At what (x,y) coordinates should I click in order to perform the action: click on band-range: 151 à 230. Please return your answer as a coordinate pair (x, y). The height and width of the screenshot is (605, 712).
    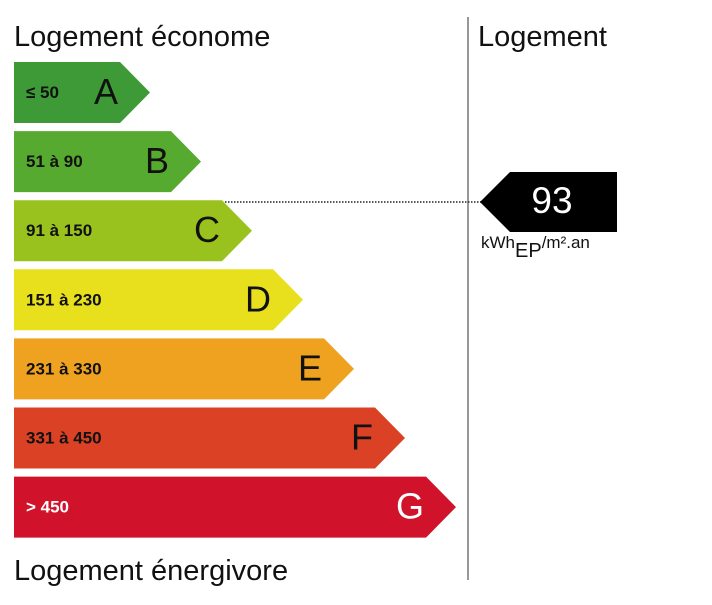
    Looking at the image, I should click on (64, 299).